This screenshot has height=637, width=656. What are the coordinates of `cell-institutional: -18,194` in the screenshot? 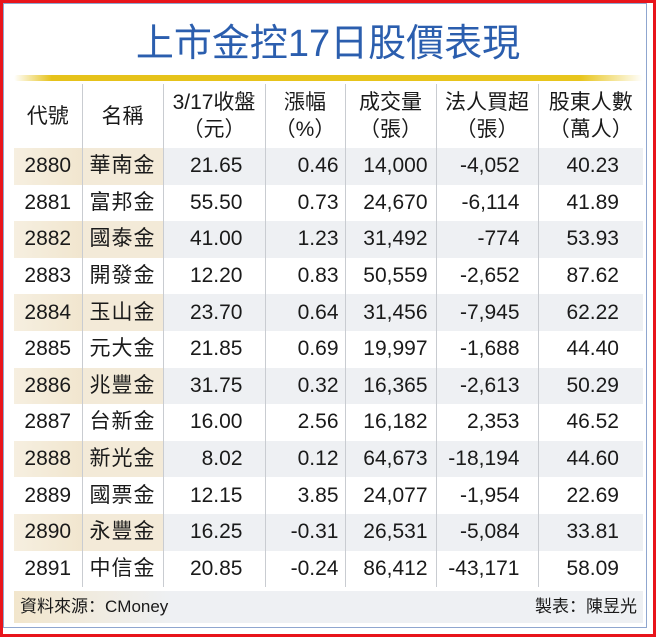 It's located at (486, 459).